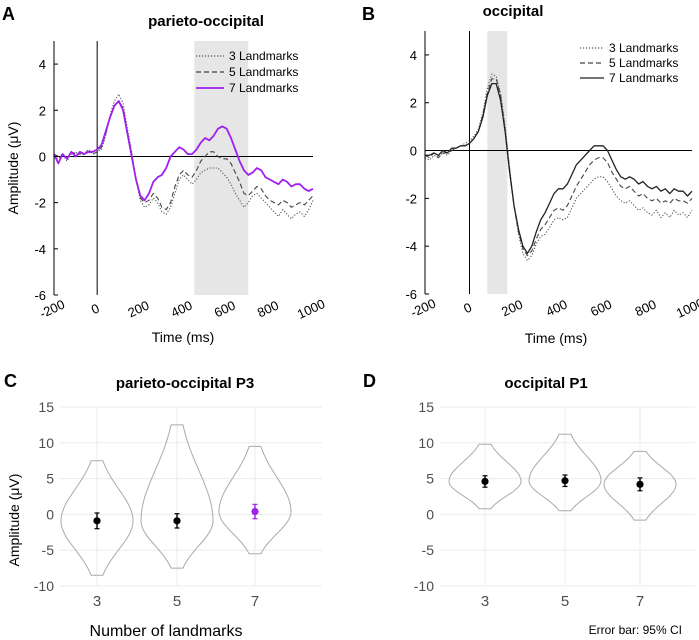  I want to click on chart-title: occipital, so click(513, 11).